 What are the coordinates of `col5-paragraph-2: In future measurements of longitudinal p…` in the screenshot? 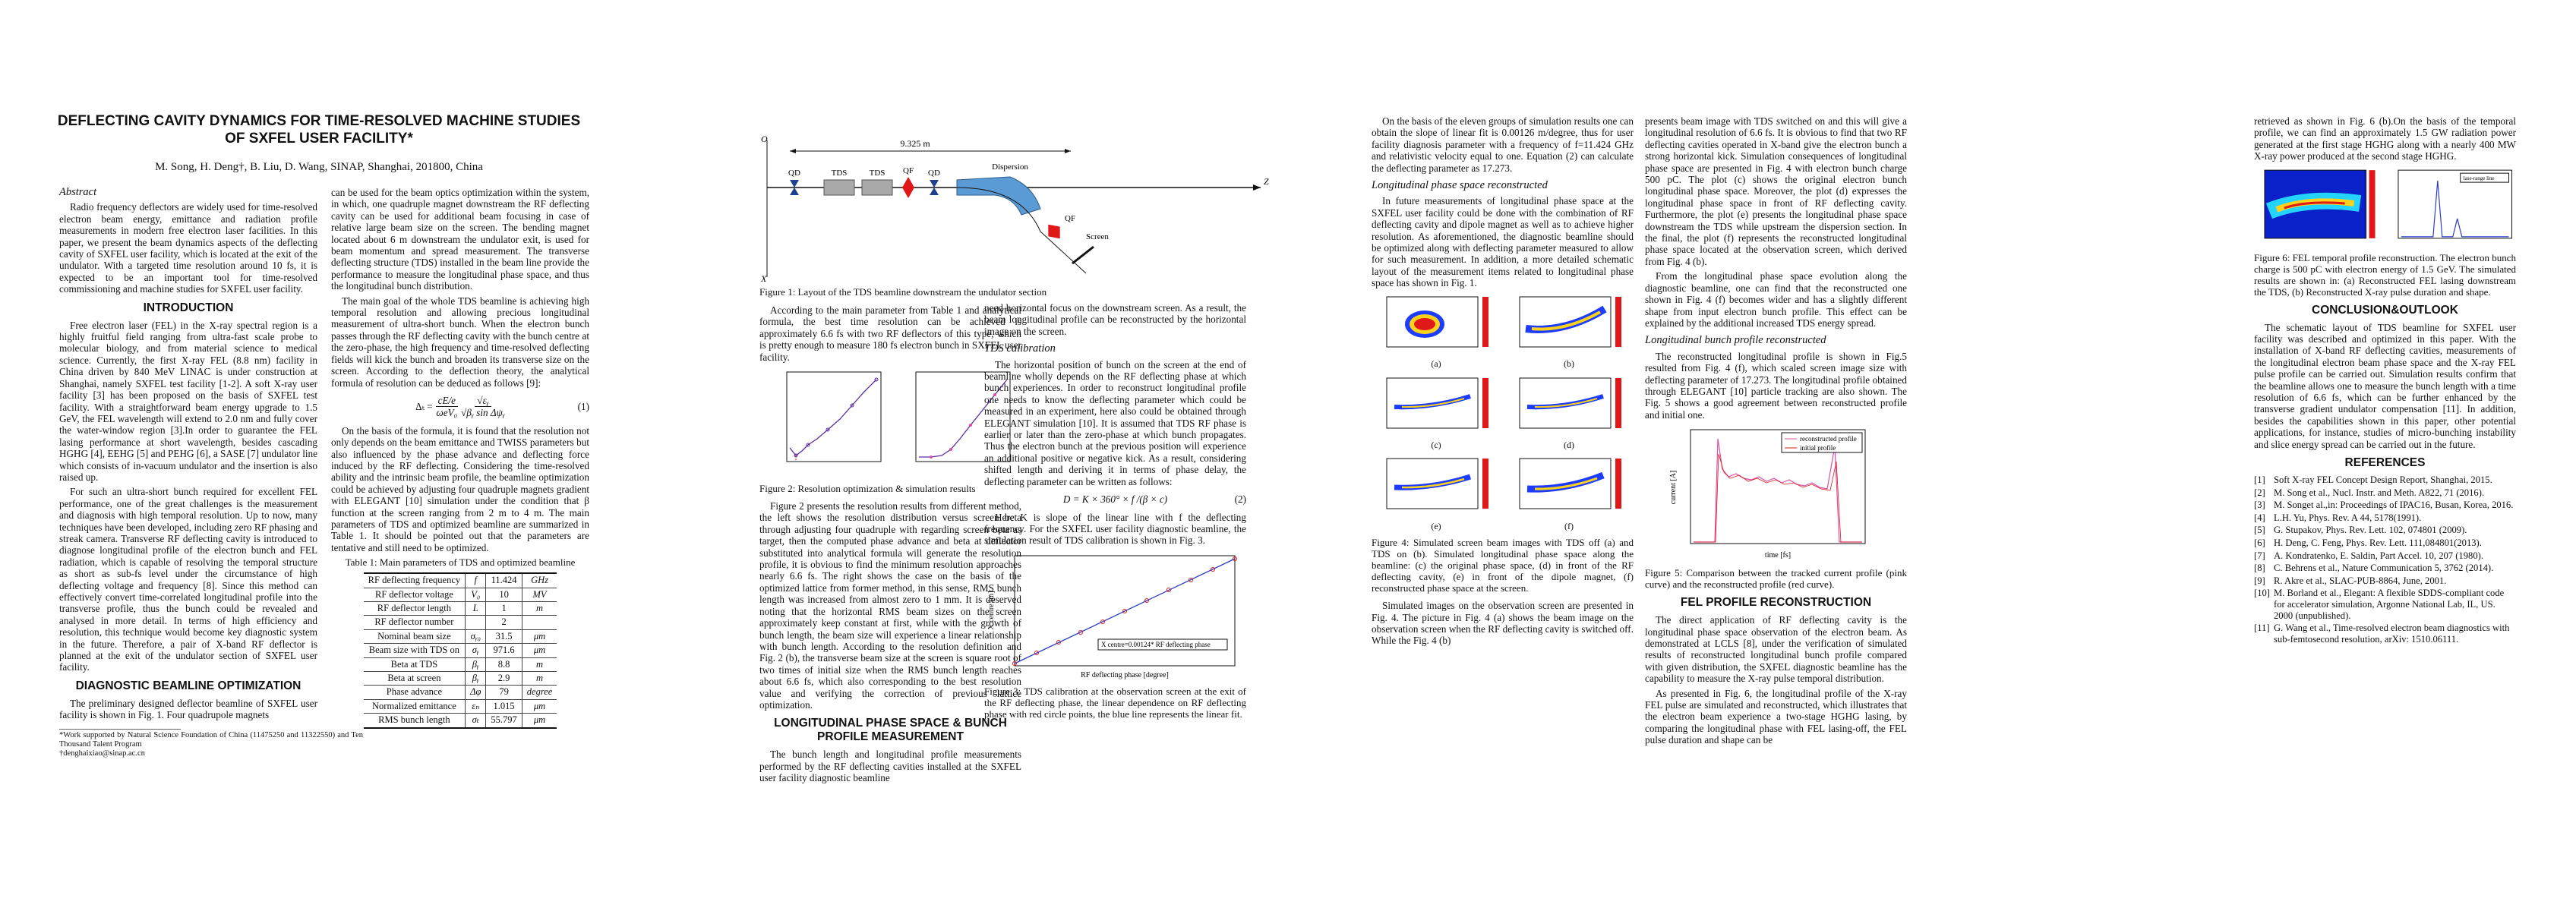 It's located at (1503, 242).